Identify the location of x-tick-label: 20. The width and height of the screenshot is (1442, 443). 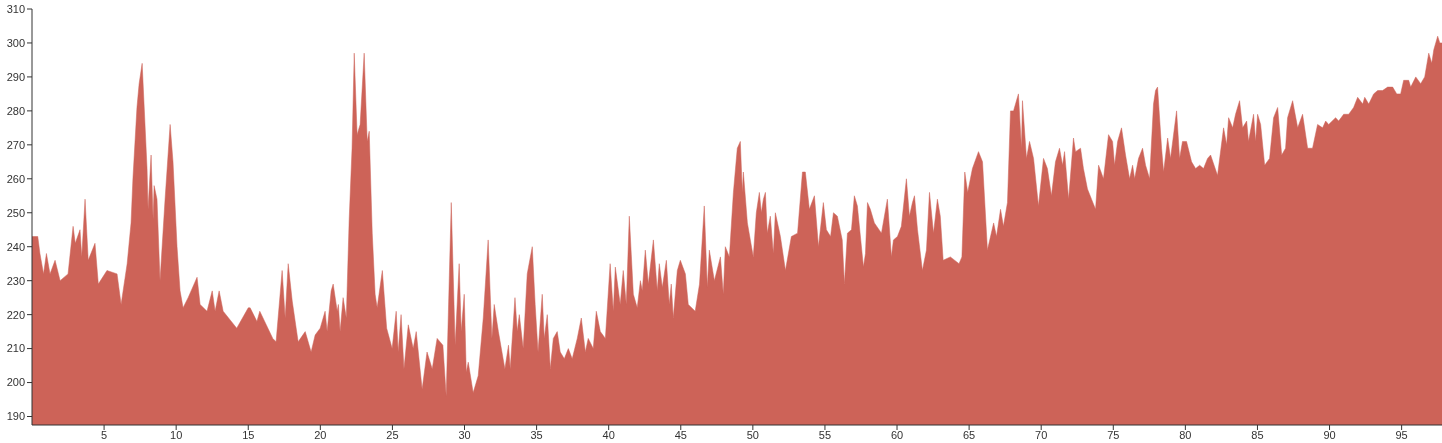
(320, 434).